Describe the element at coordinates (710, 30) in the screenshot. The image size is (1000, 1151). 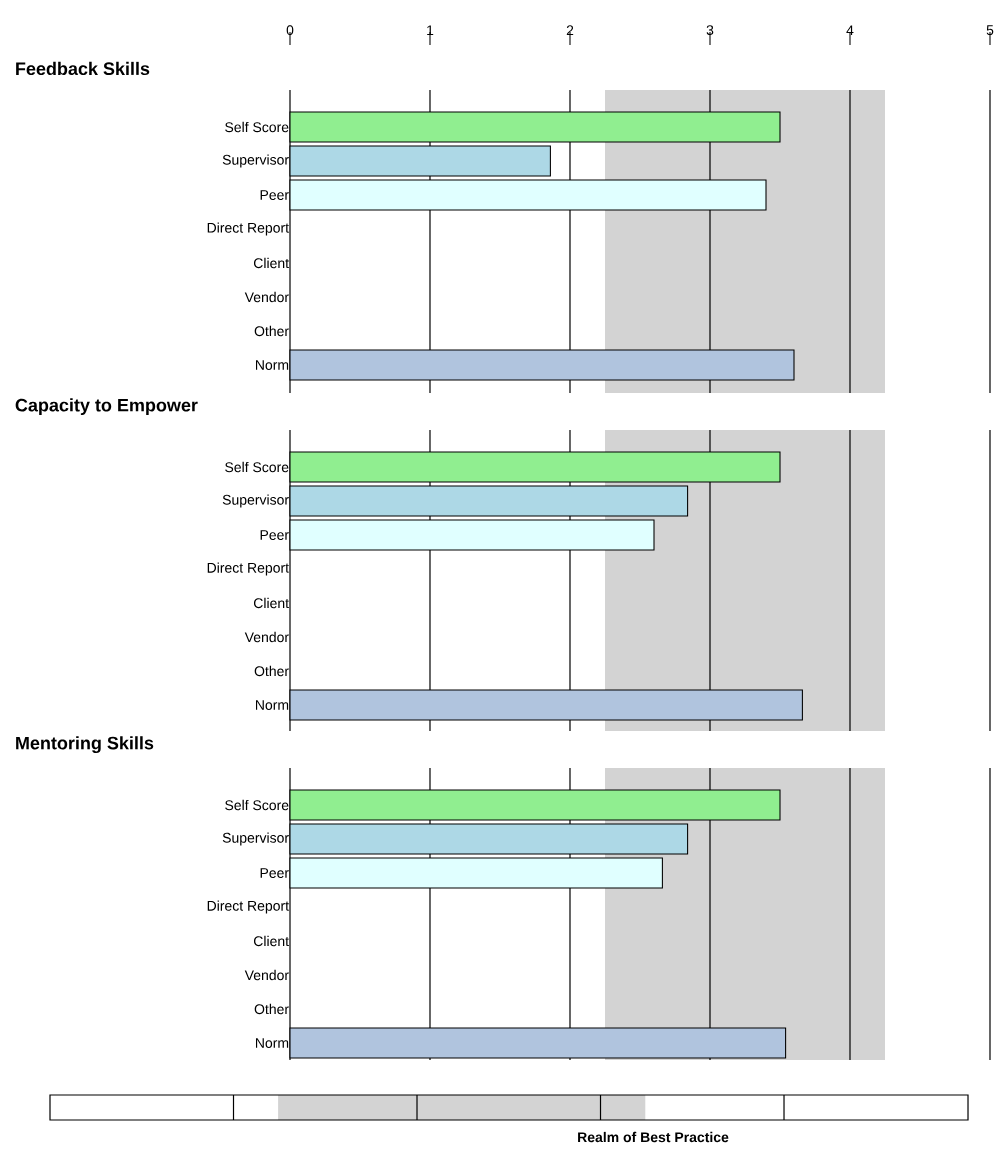
I see `x-tick-label: 3` at that location.